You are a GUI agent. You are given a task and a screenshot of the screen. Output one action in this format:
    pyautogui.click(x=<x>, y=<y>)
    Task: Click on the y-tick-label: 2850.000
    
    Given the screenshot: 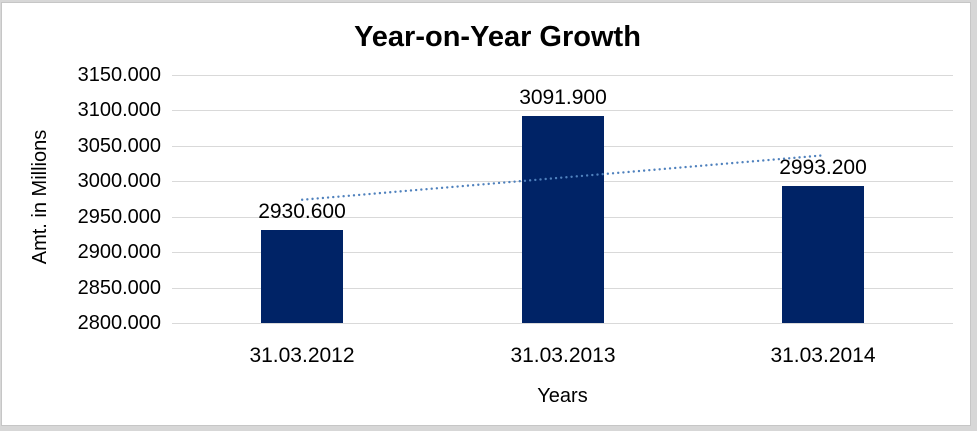 What is the action you would take?
    pyautogui.click(x=119, y=288)
    